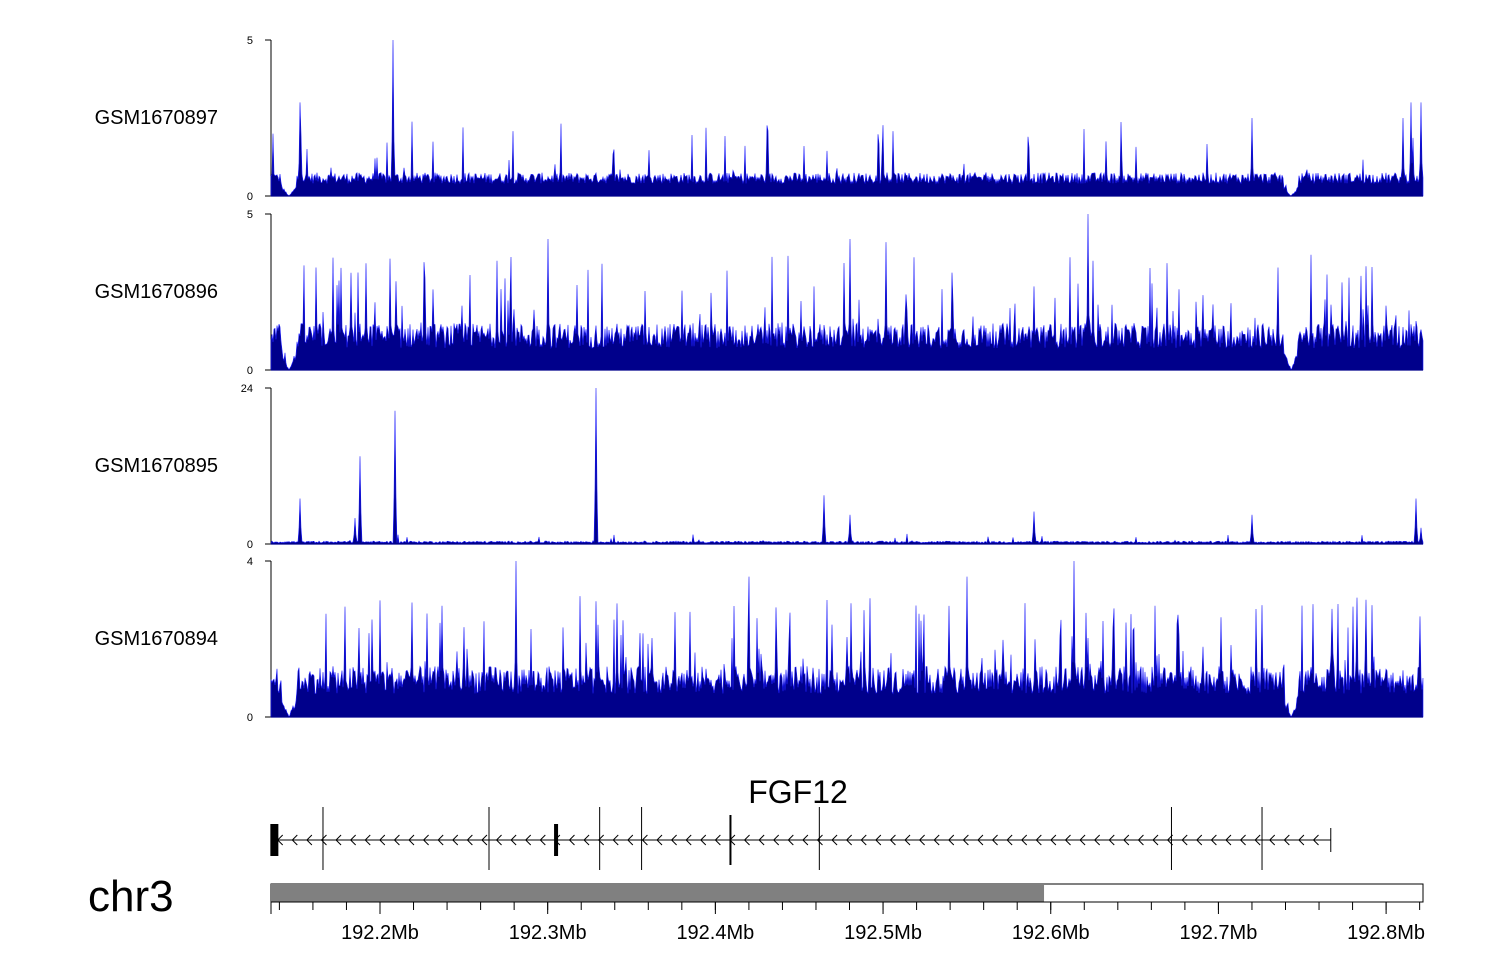 Image resolution: width=1500 pixels, height=980 pixels. What do you see at coordinates (715, 933) in the screenshot?
I see `axis-tick-label: 192.4Mb` at bounding box center [715, 933].